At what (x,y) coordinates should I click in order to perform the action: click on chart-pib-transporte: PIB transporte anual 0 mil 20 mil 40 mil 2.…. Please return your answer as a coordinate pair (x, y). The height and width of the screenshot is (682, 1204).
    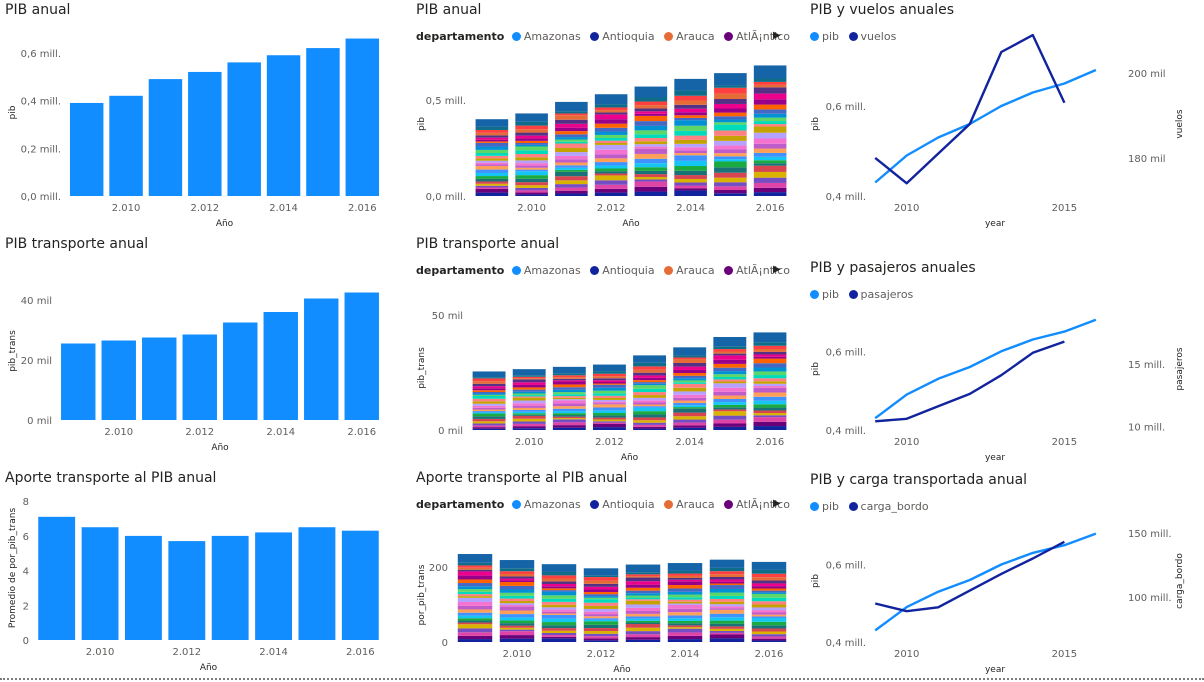
    Looking at the image, I should click on (197, 348).